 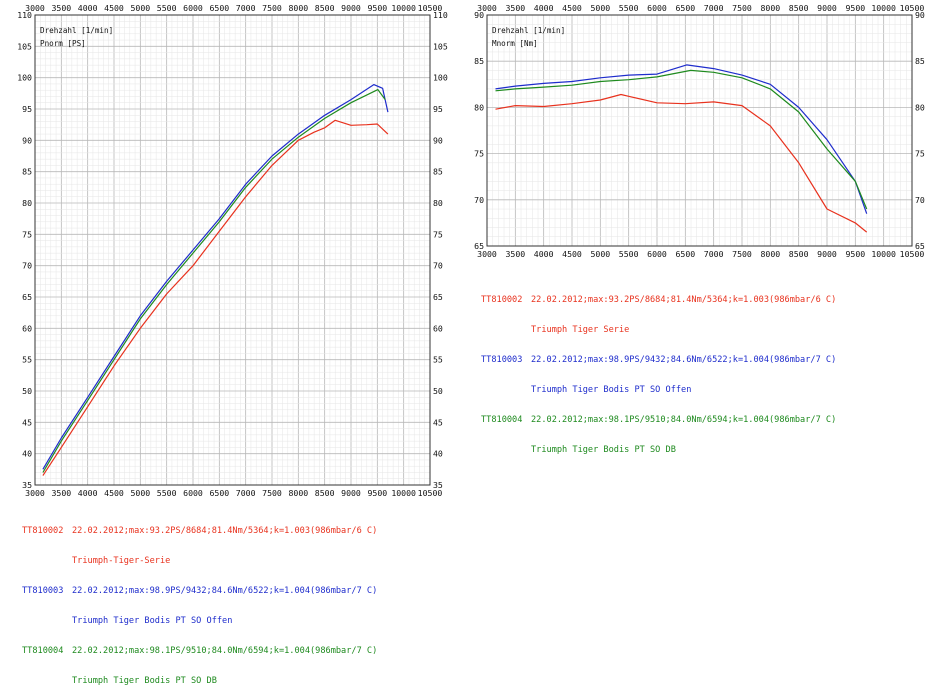 I want to click on x-tick-label-bottom: 5000, so click(x=600, y=254).